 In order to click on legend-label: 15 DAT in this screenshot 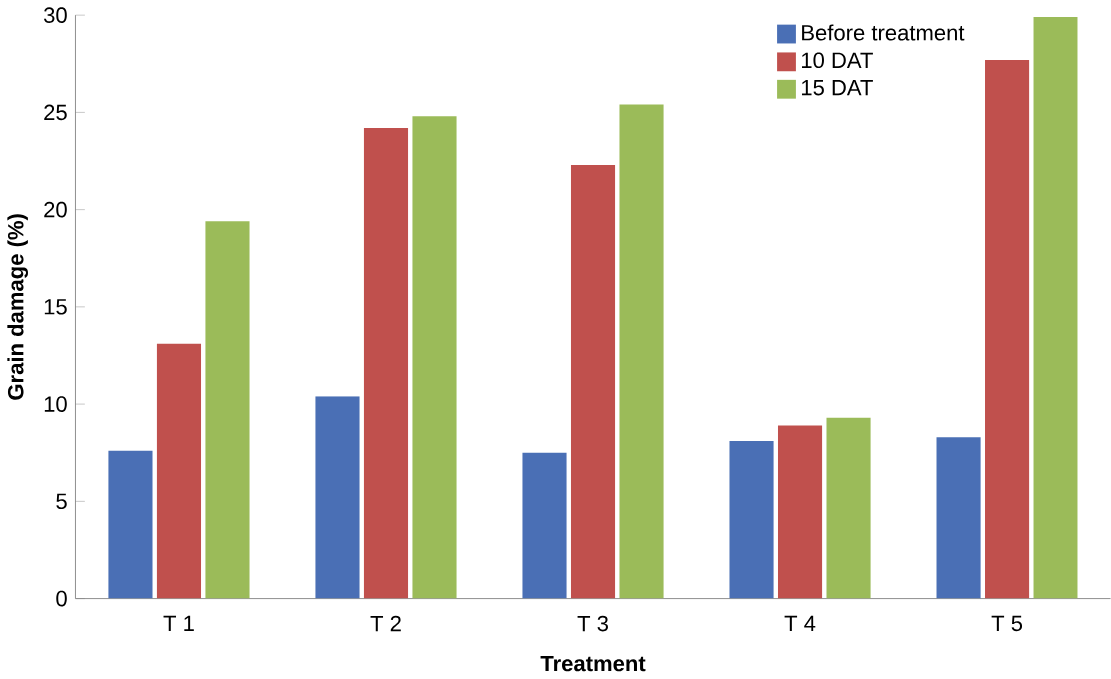, I will do `click(837, 88)`.